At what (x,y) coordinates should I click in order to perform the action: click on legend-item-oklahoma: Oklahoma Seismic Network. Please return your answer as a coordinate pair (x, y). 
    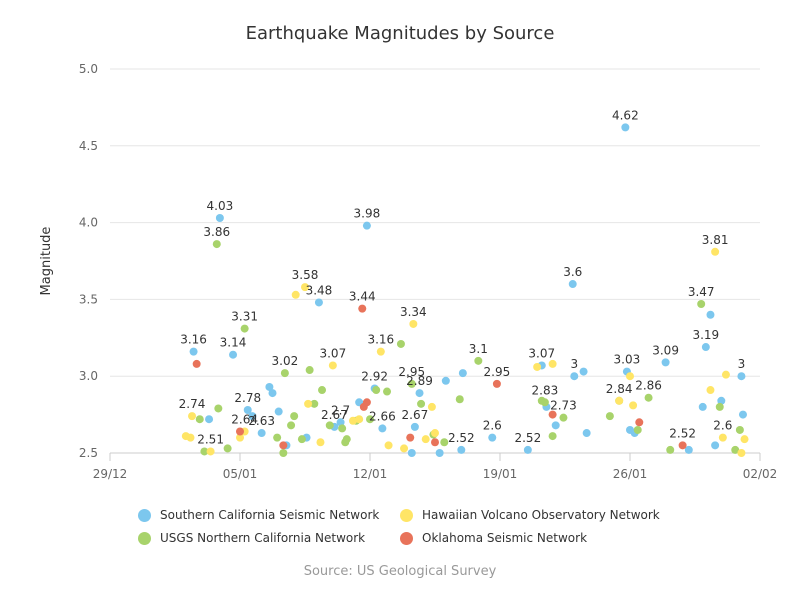
    Looking at the image, I should click on (493, 538).